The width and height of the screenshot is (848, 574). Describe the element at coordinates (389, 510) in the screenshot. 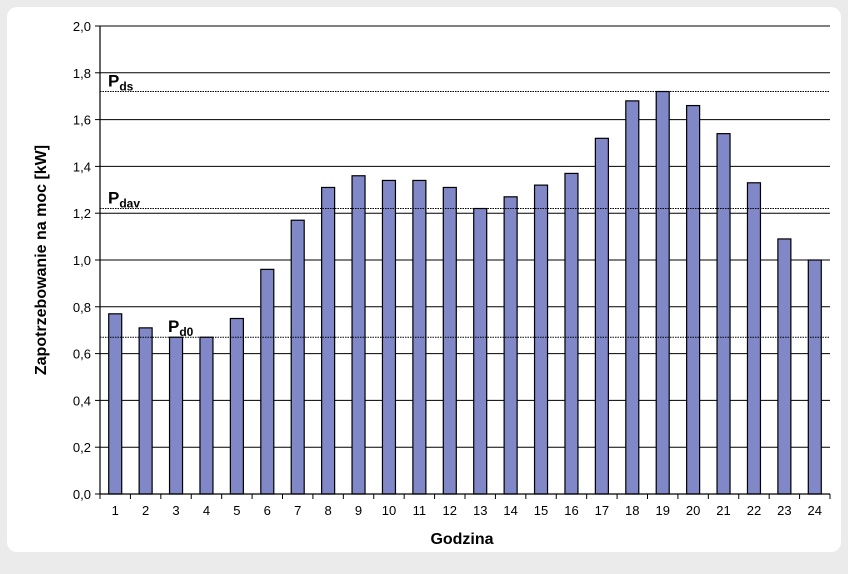

I see `x-tick-label: 10` at that location.